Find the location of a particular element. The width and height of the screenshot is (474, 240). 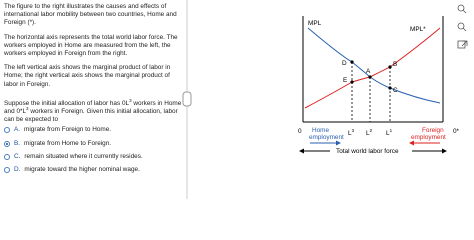

letter: B. is located at coordinates (17, 143).